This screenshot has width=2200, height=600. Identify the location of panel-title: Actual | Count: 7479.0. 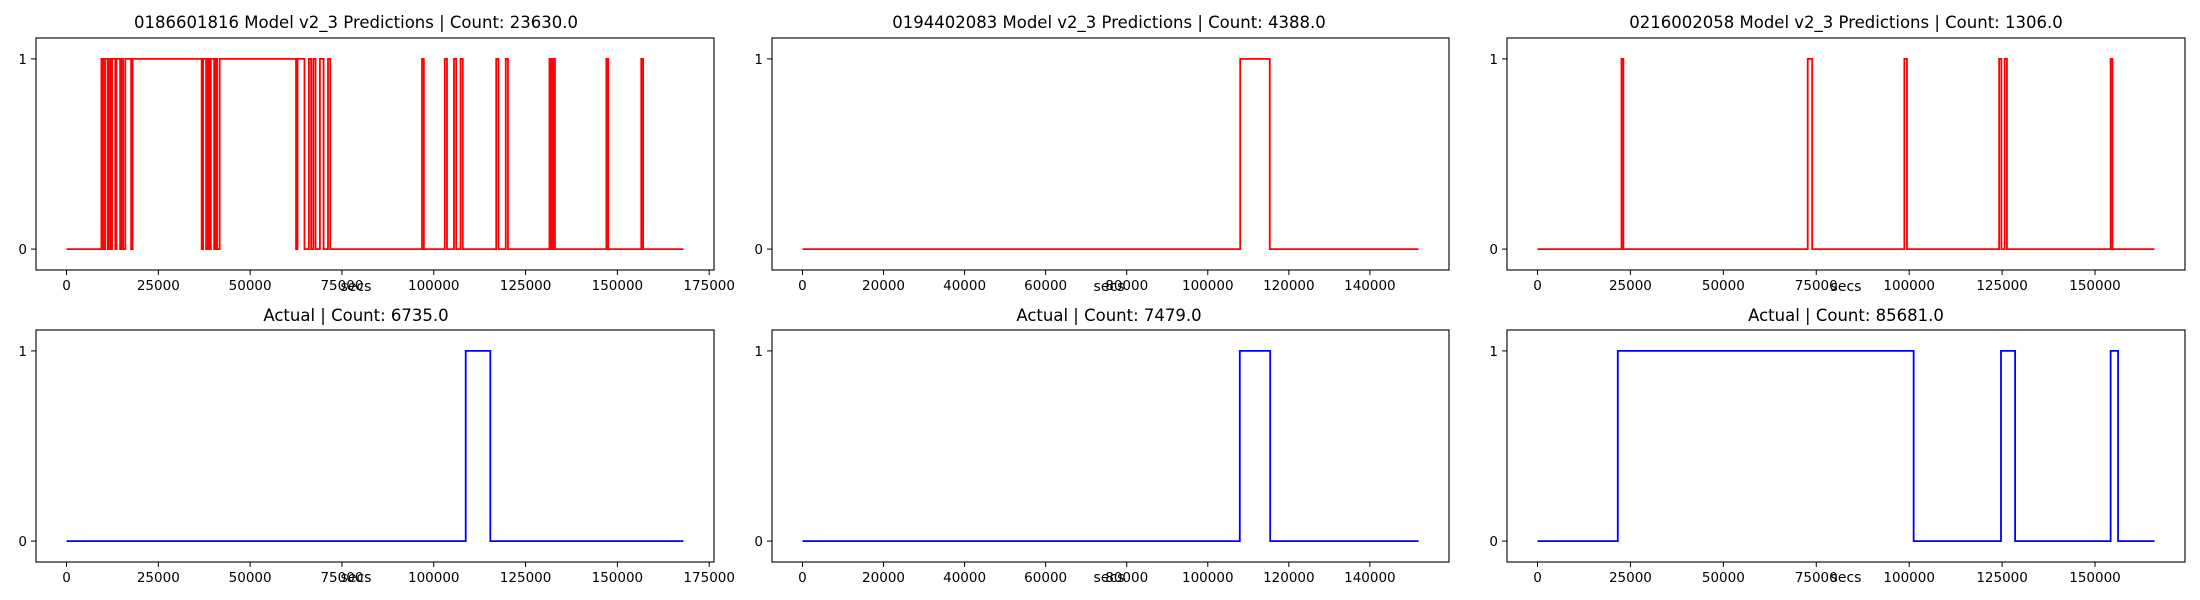
(1108, 315).